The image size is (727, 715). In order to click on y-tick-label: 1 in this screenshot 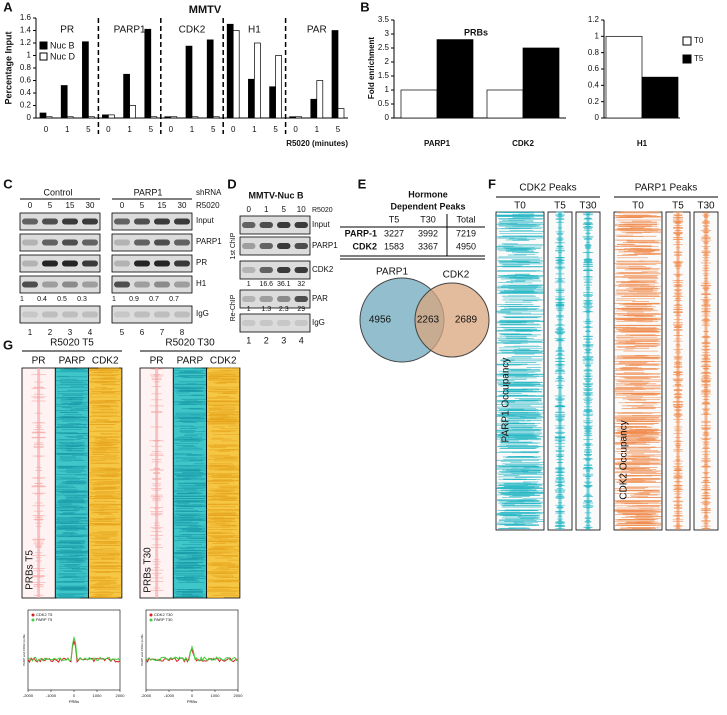, I will do `click(387, 89)`.